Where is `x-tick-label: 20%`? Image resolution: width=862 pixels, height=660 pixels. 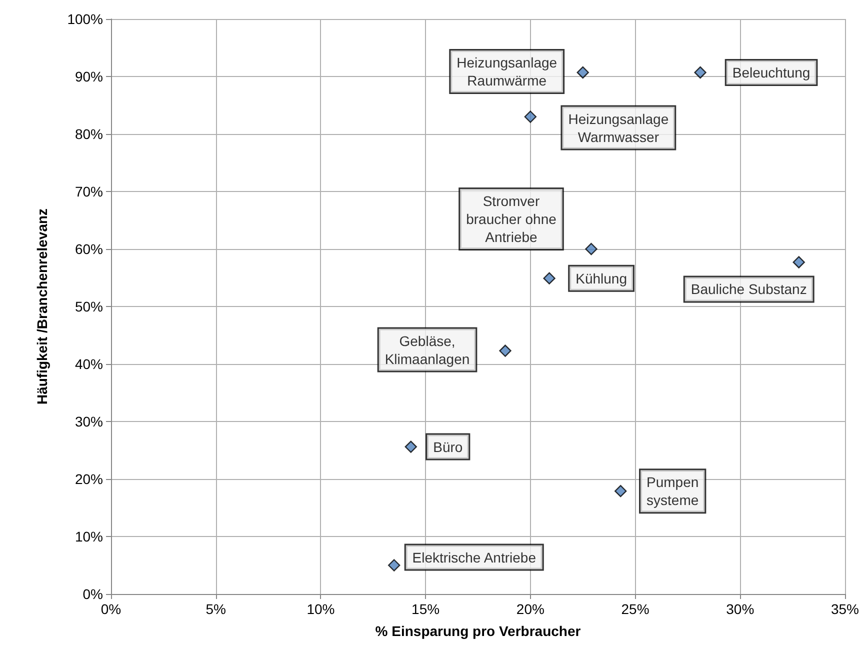 x-tick-label: 20% is located at coordinates (530, 609).